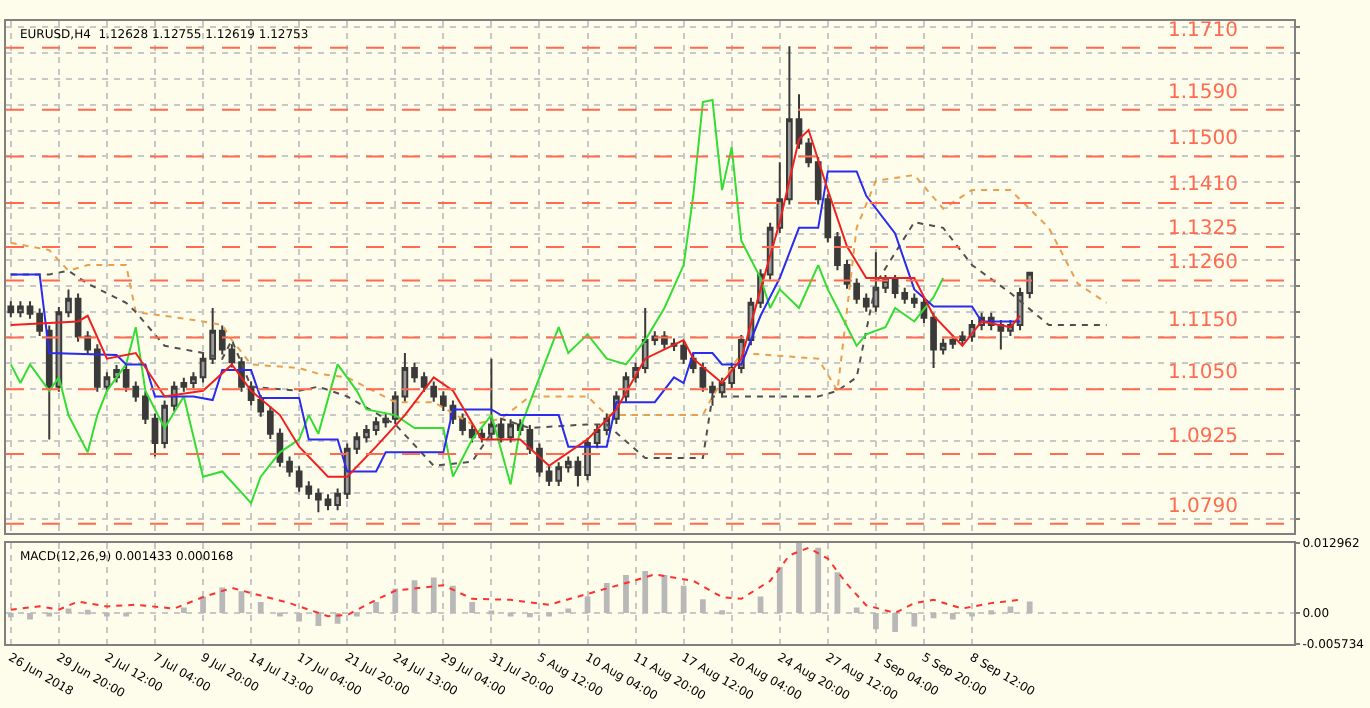  I want to click on ref-line-label: 1.1050, so click(1203, 373).